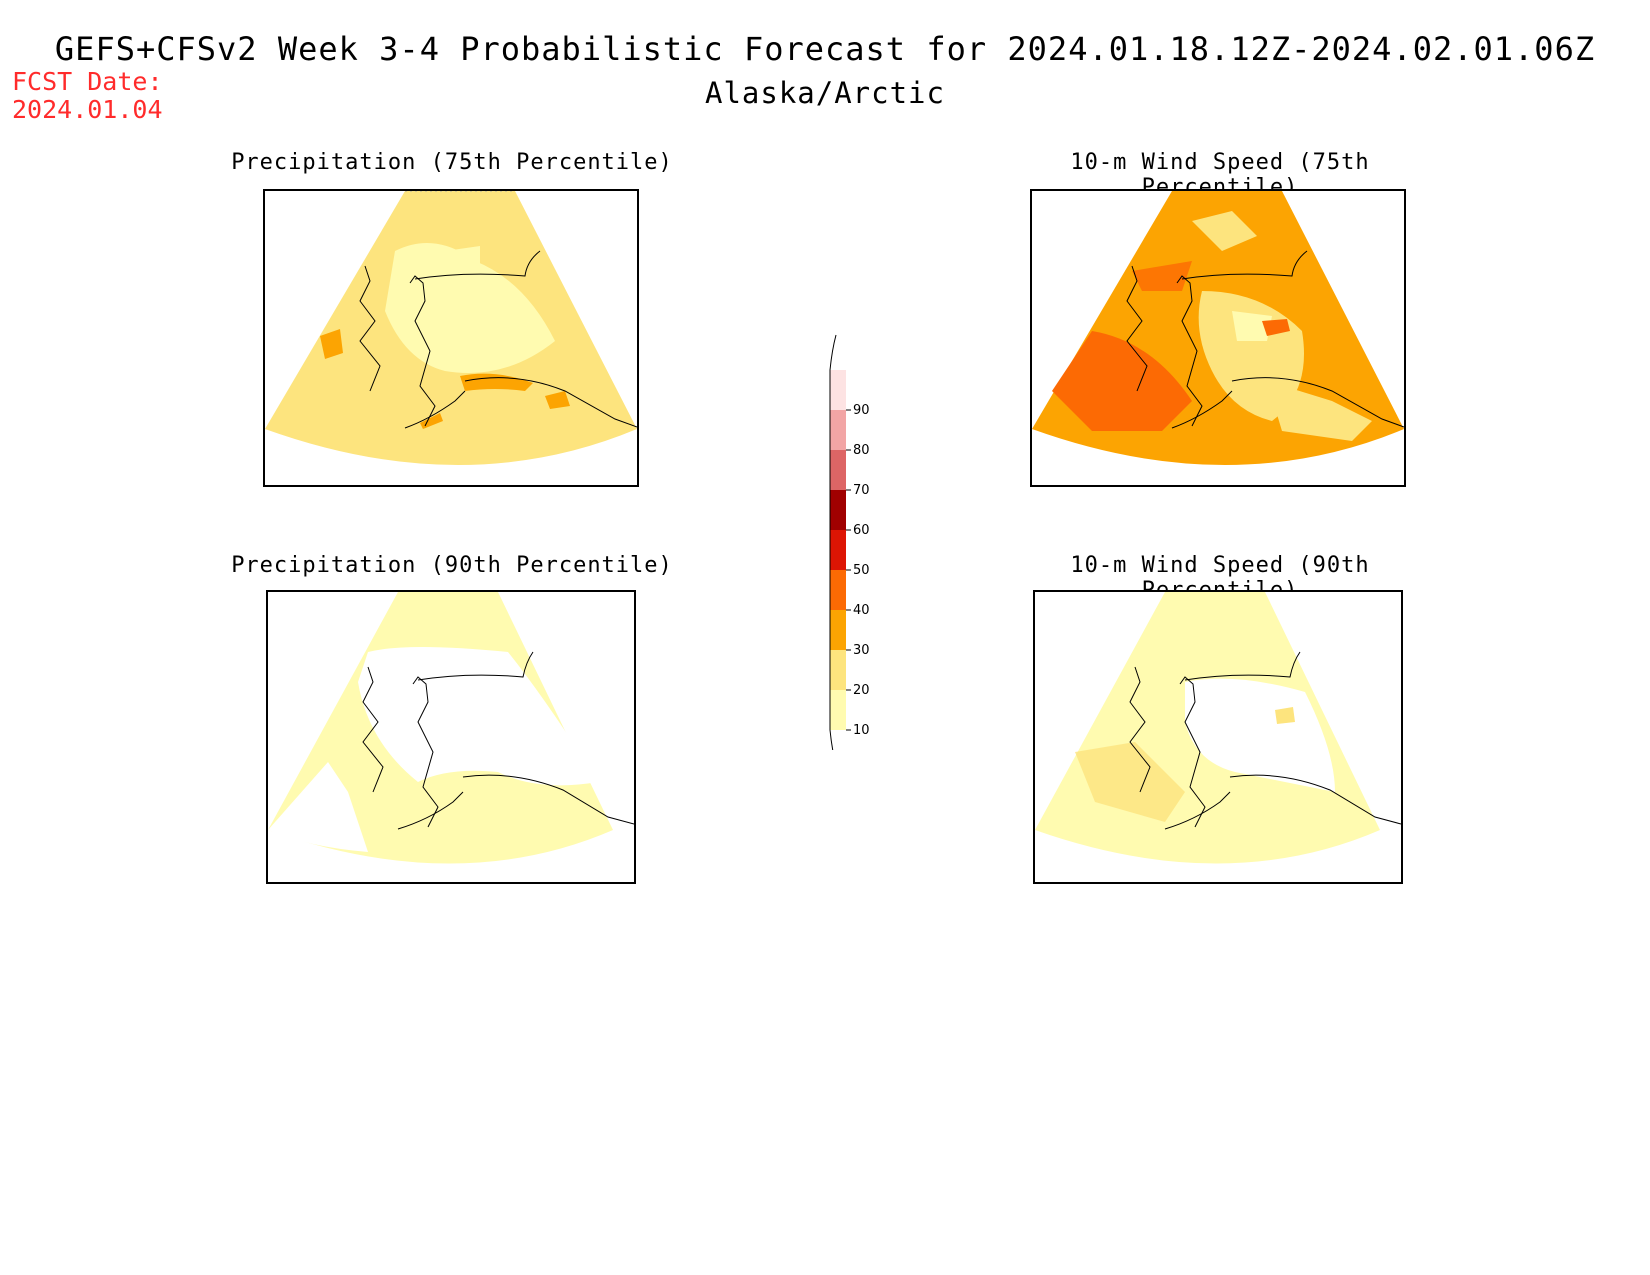 This screenshot has width=1650, height=1275. Describe the element at coordinates (87, 109) in the screenshot. I see `fcst-date-value: 2024.01.04` at that location.